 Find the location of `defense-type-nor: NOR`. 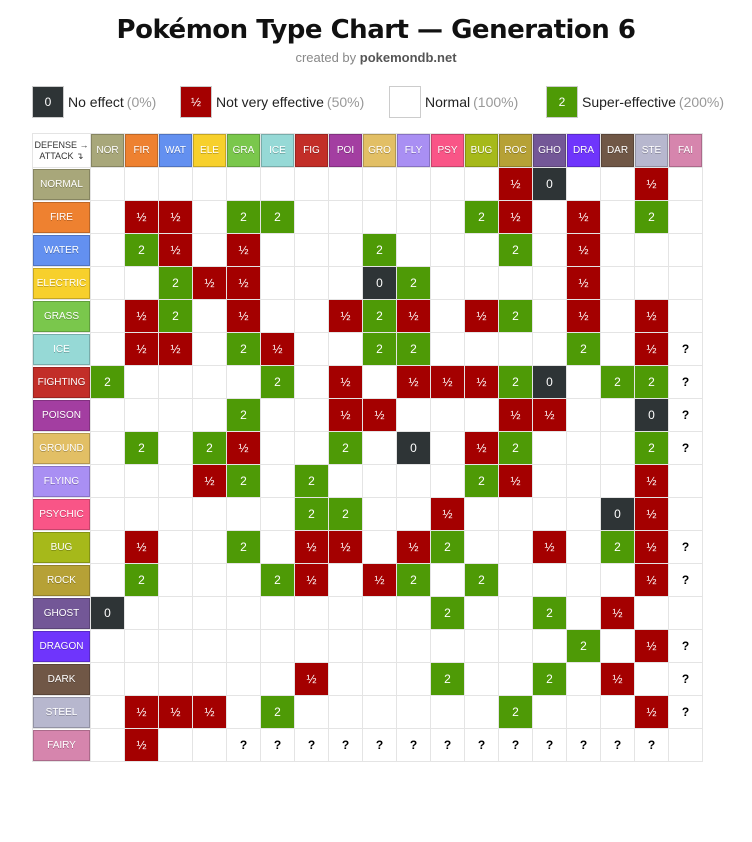

defense-type-nor: NOR is located at coordinates (107, 150).